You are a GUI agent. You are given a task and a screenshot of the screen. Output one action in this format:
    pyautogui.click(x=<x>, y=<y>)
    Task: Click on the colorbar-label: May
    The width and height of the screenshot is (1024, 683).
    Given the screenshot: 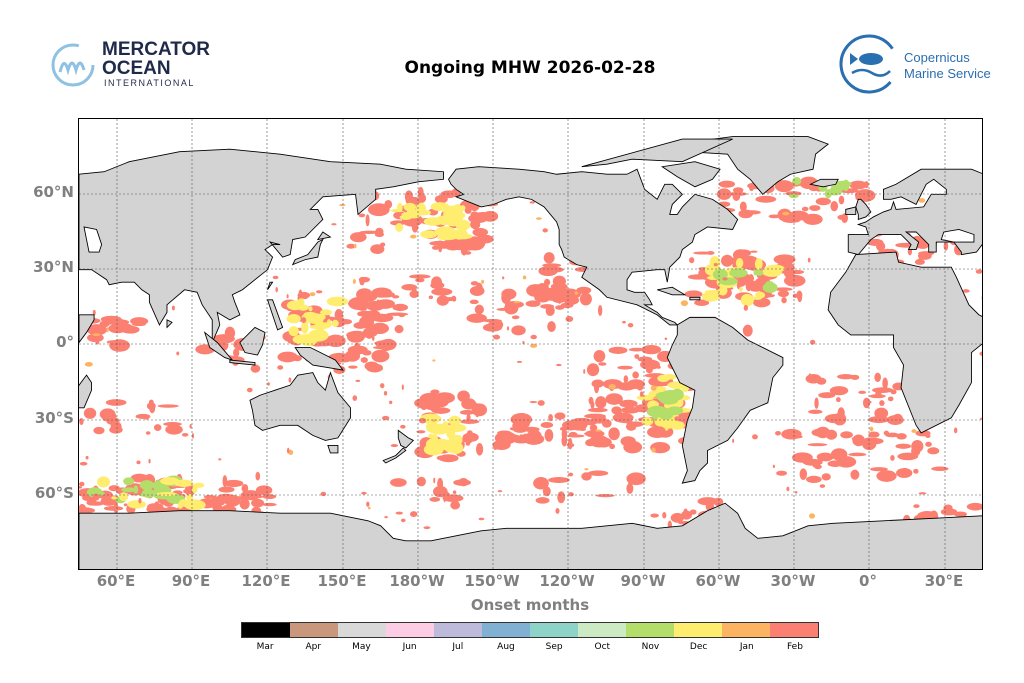 What is the action you would take?
    pyautogui.click(x=361, y=647)
    